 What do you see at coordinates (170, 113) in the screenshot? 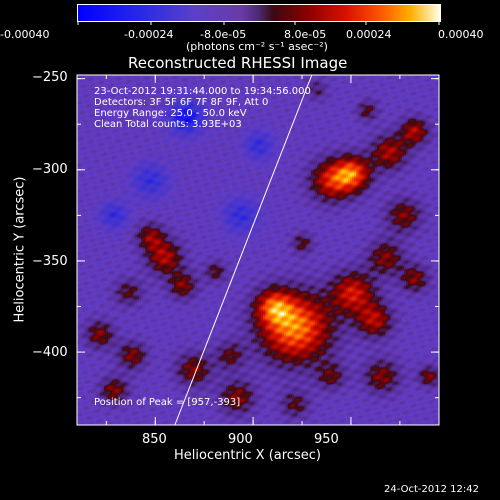
I see `overlay-energy-range: Energy Range: 25.0 - 50.0 keV` at bounding box center [170, 113].